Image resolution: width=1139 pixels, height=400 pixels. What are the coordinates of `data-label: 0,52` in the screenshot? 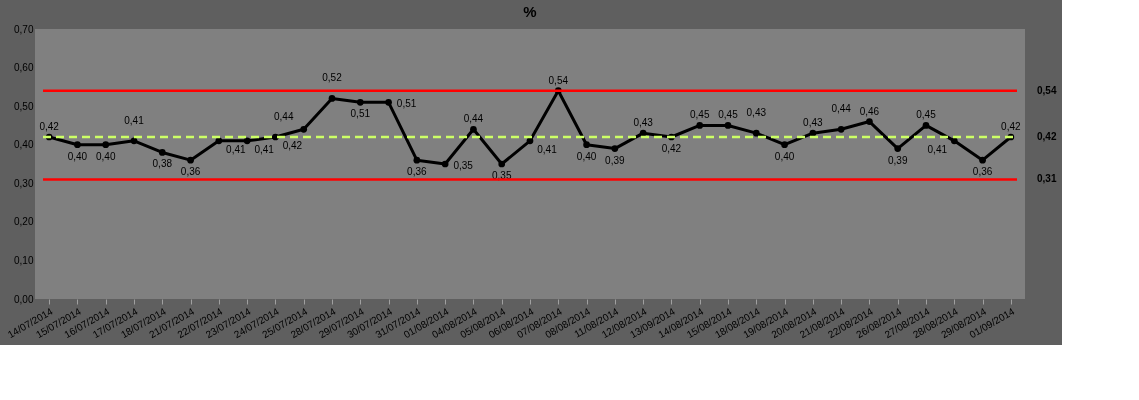 It's located at (332, 78).